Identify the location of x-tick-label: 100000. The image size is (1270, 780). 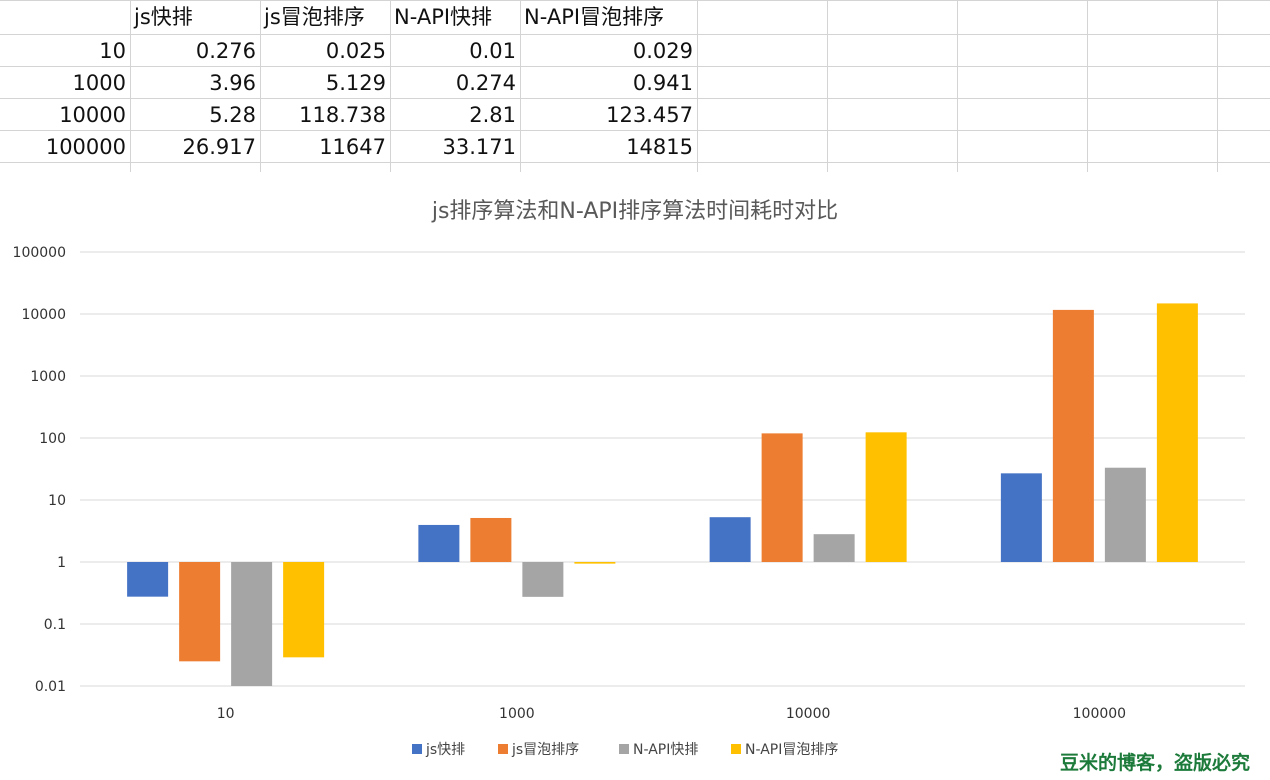
(1099, 714).